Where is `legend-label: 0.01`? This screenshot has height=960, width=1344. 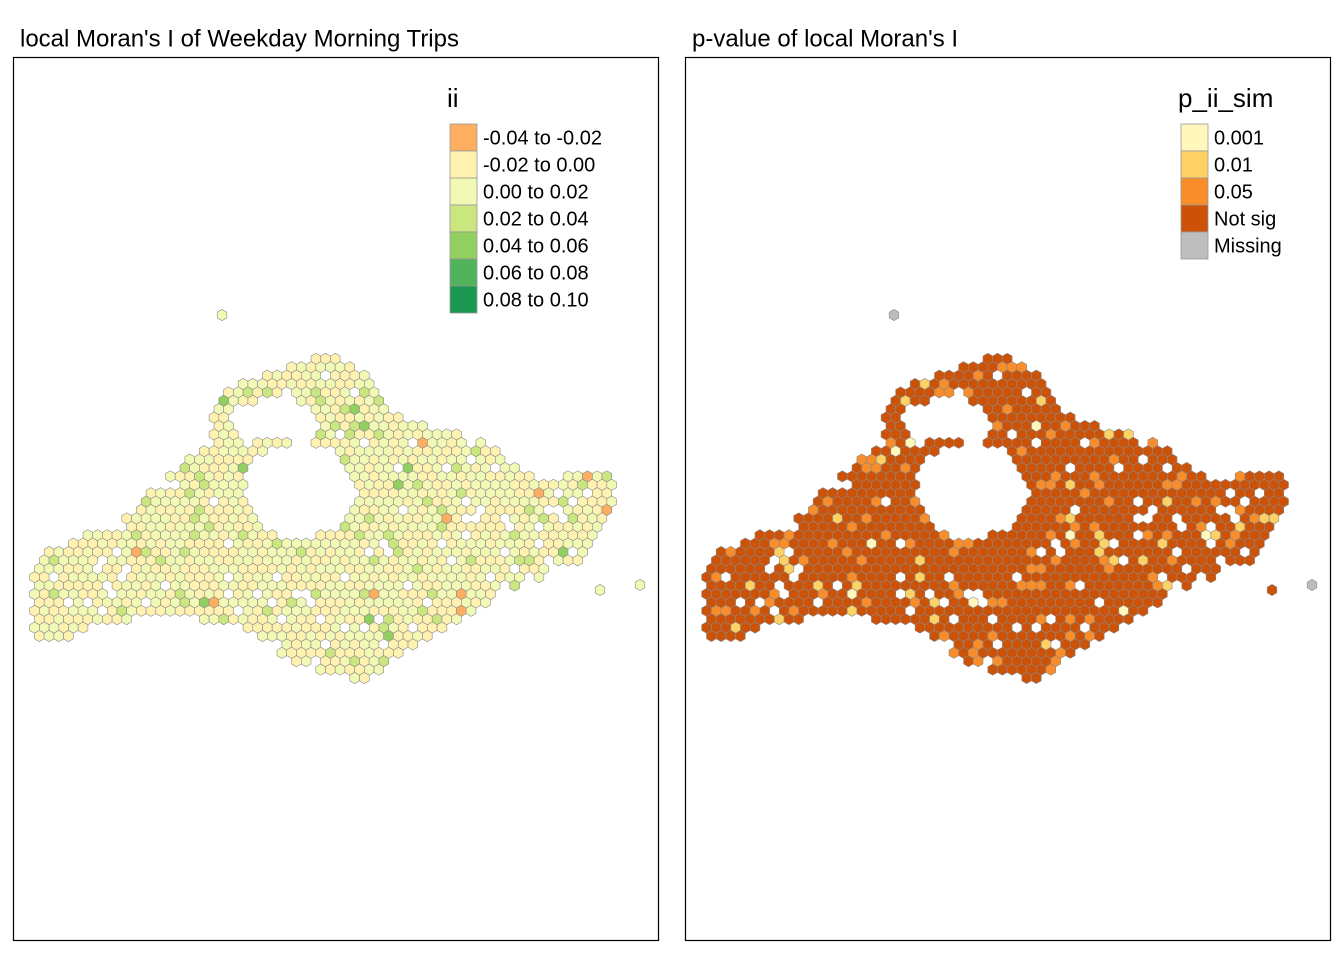 legend-label: 0.01 is located at coordinates (1233, 165).